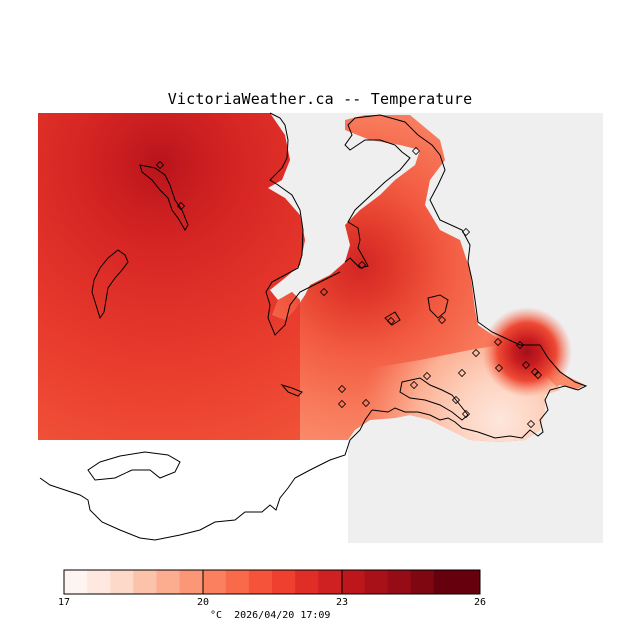 The width and height of the screenshot is (640, 640). What do you see at coordinates (392, 191) in the screenshot?
I see `coast-peninsula` at bounding box center [392, 191].